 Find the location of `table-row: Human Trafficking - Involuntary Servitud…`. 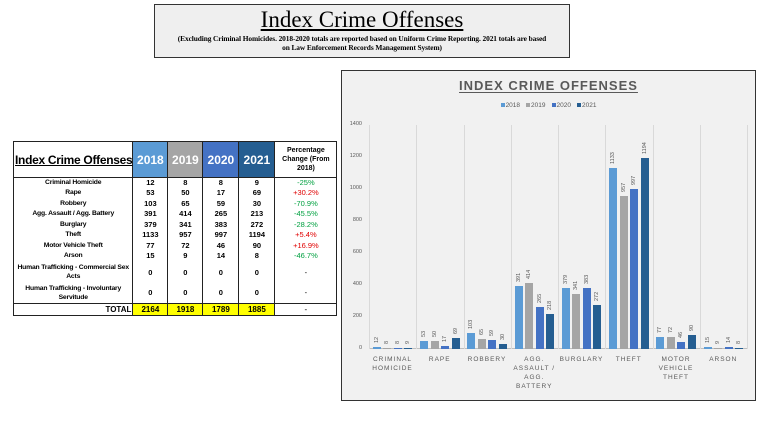

table-row: Human Trafficking - Involuntary Servitud… is located at coordinates (175, 293).